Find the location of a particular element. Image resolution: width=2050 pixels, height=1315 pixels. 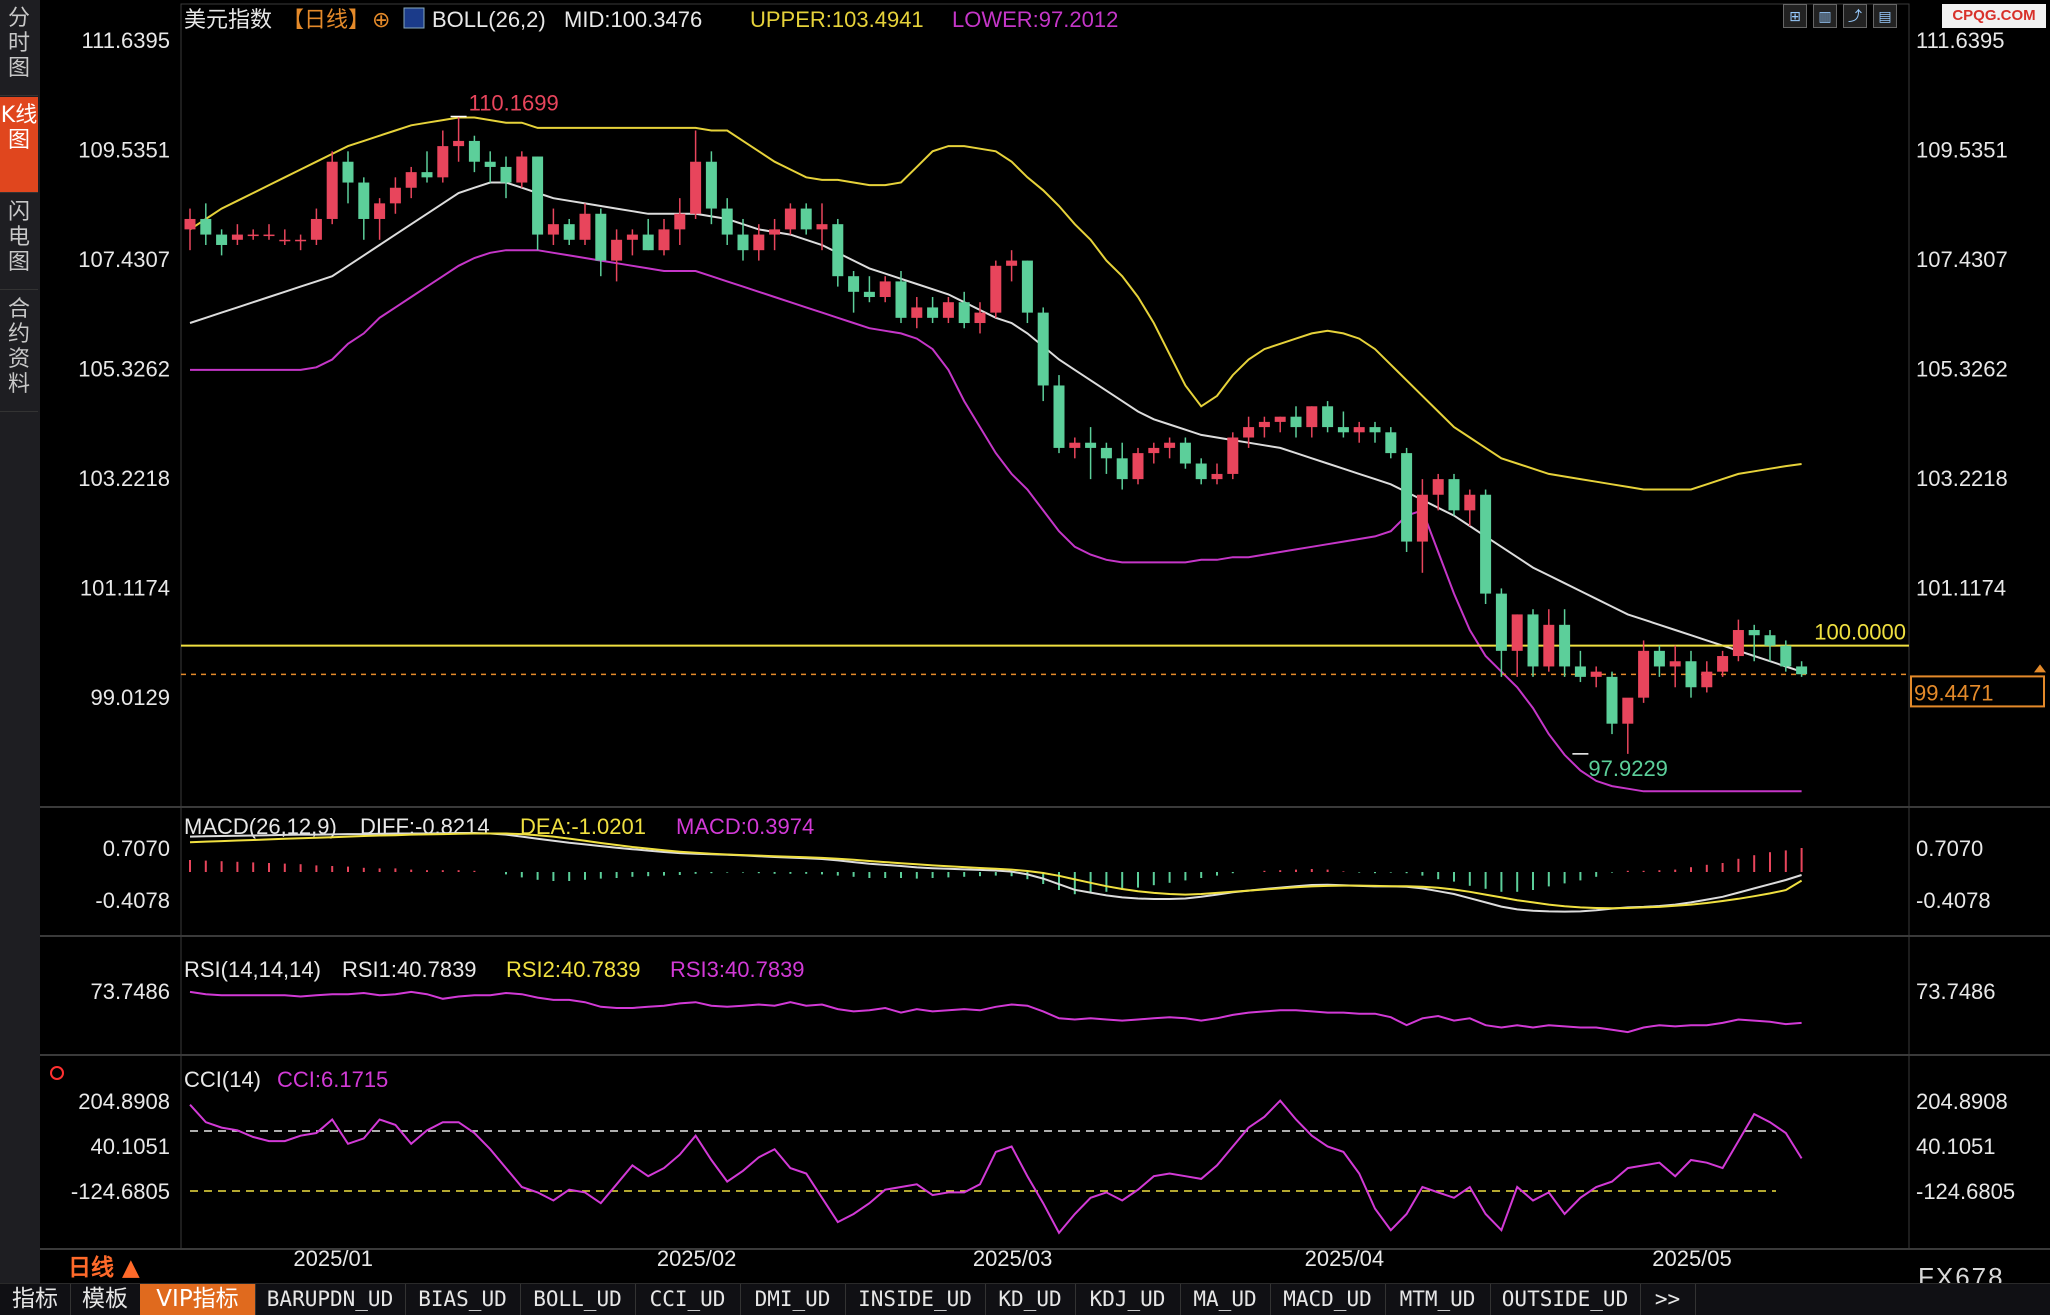

indicator-tab-0: 指标 is located at coordinates (35, 1299).